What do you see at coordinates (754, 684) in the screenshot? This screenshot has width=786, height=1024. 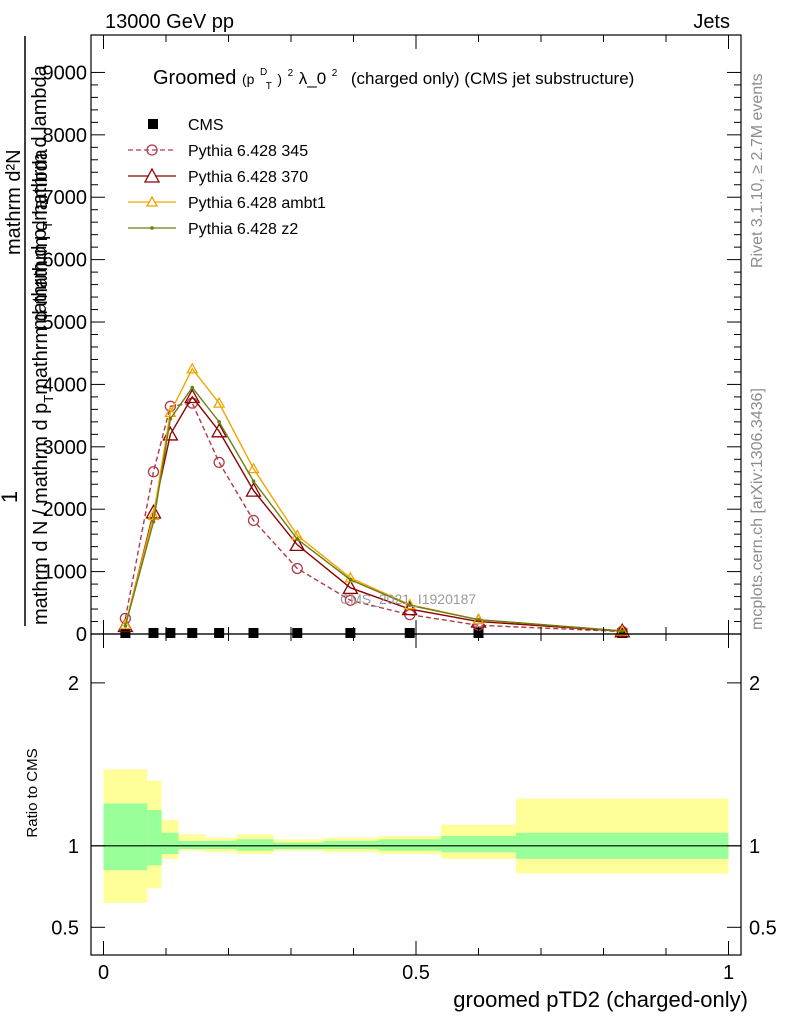 I see `ratio-ytick-label-right-2: 2` at bounding box center [754, 684].